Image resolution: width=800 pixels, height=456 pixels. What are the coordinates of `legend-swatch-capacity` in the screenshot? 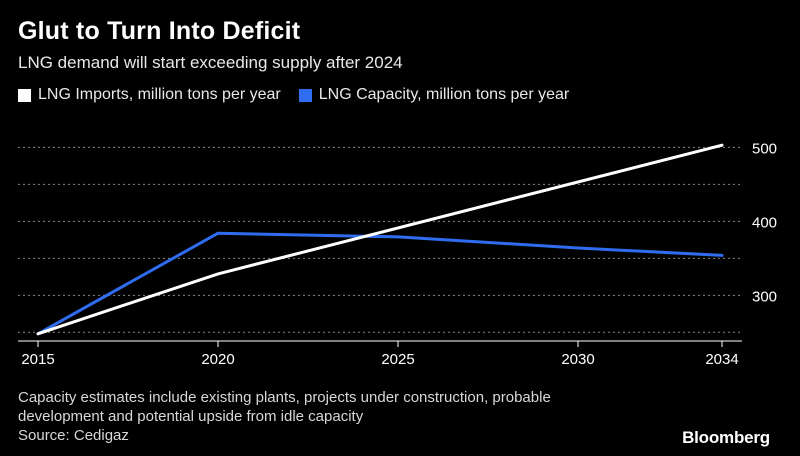 It's located at (305, 95).